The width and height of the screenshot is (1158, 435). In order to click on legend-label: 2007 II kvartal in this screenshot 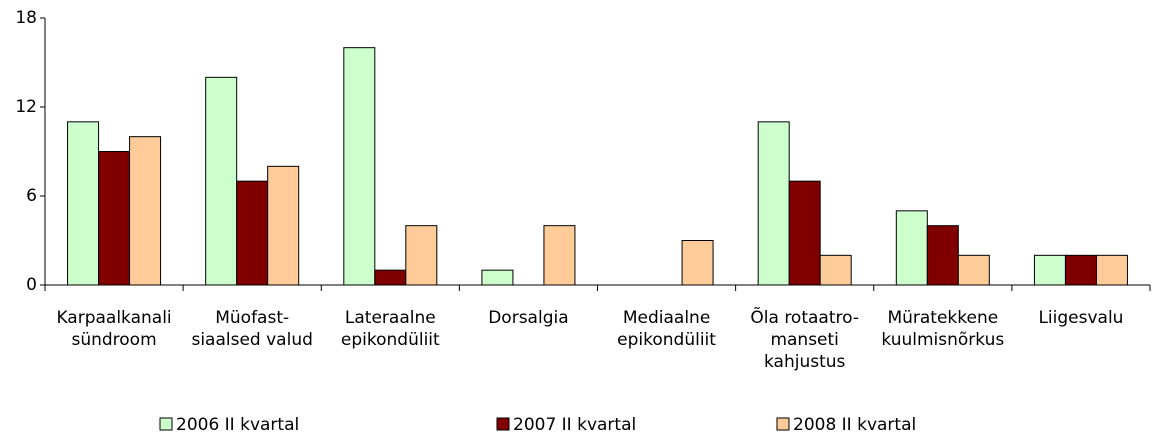, I will do `click(574, 425)`.